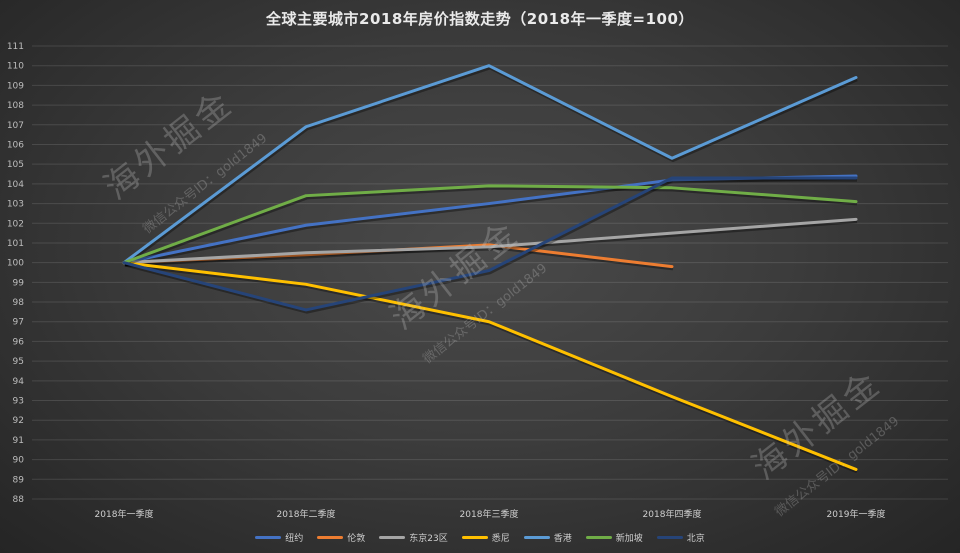 The image size is (960, 553). Describe the element at coordinates (124, 514) in the screenshot. I see `x-tick-label: 2018年一季度` at that location.